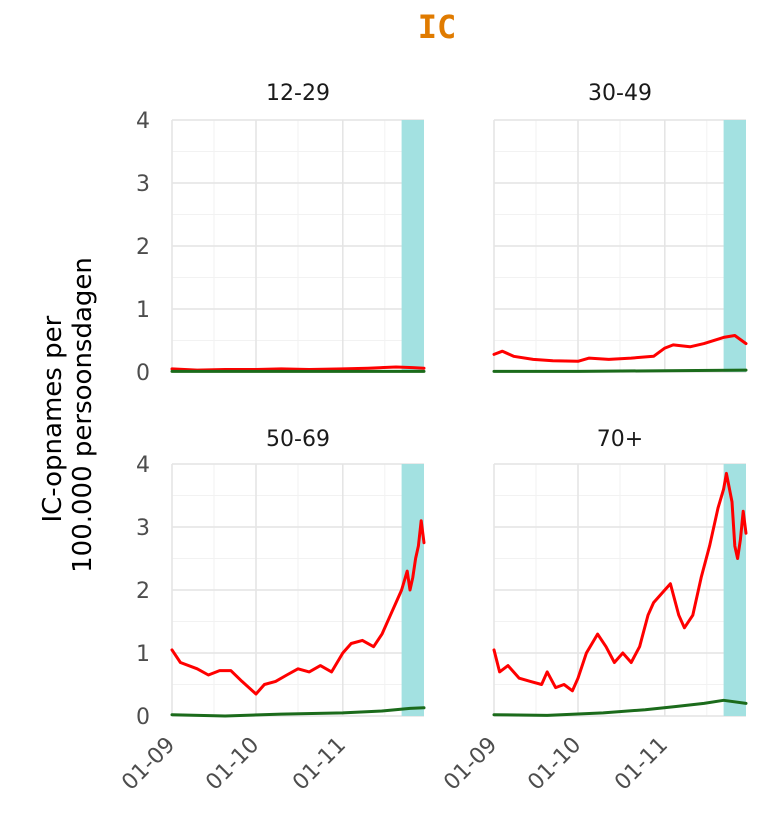  What do you see at coordinates (298, 93) in the screenshot?
I see `panel-label: 12-29` at bounding box center [298, 93].